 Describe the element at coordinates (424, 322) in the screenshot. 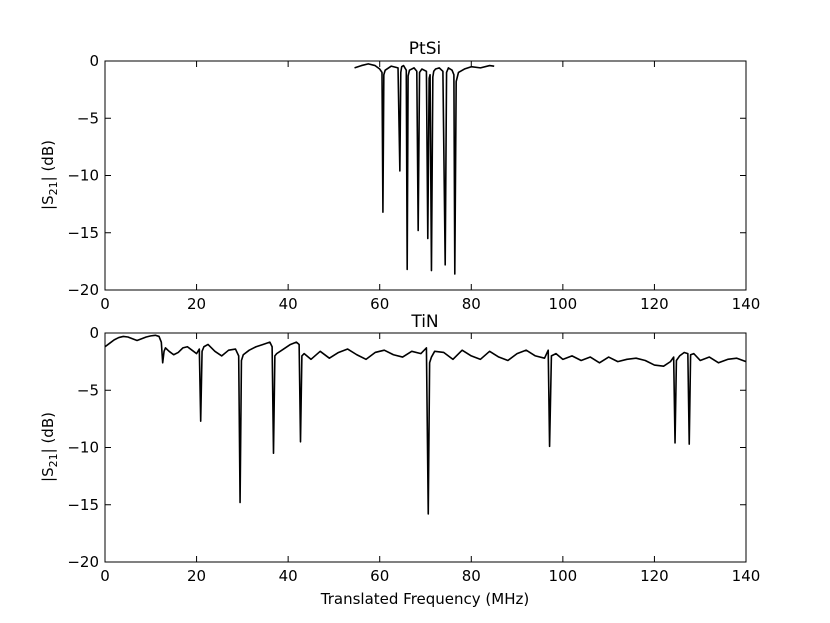

I see `subplot-title-tin: TiN` at that location.